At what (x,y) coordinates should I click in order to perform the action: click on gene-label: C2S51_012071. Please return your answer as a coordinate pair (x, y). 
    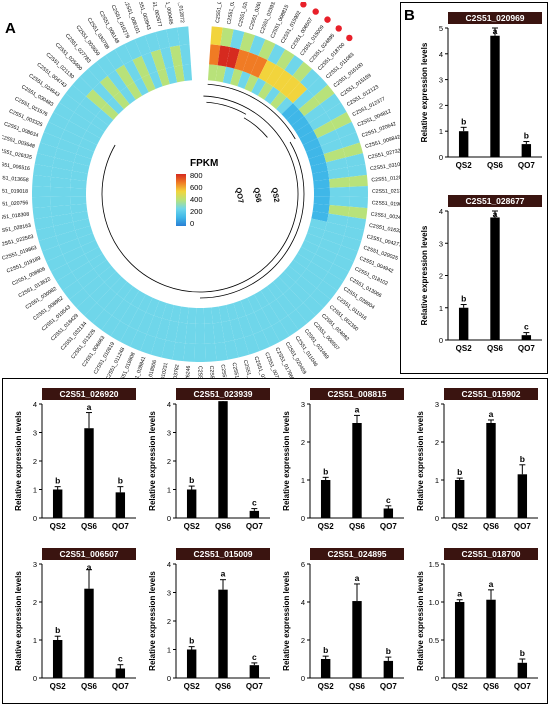
    Looking at the image, I should click on (385, 179).